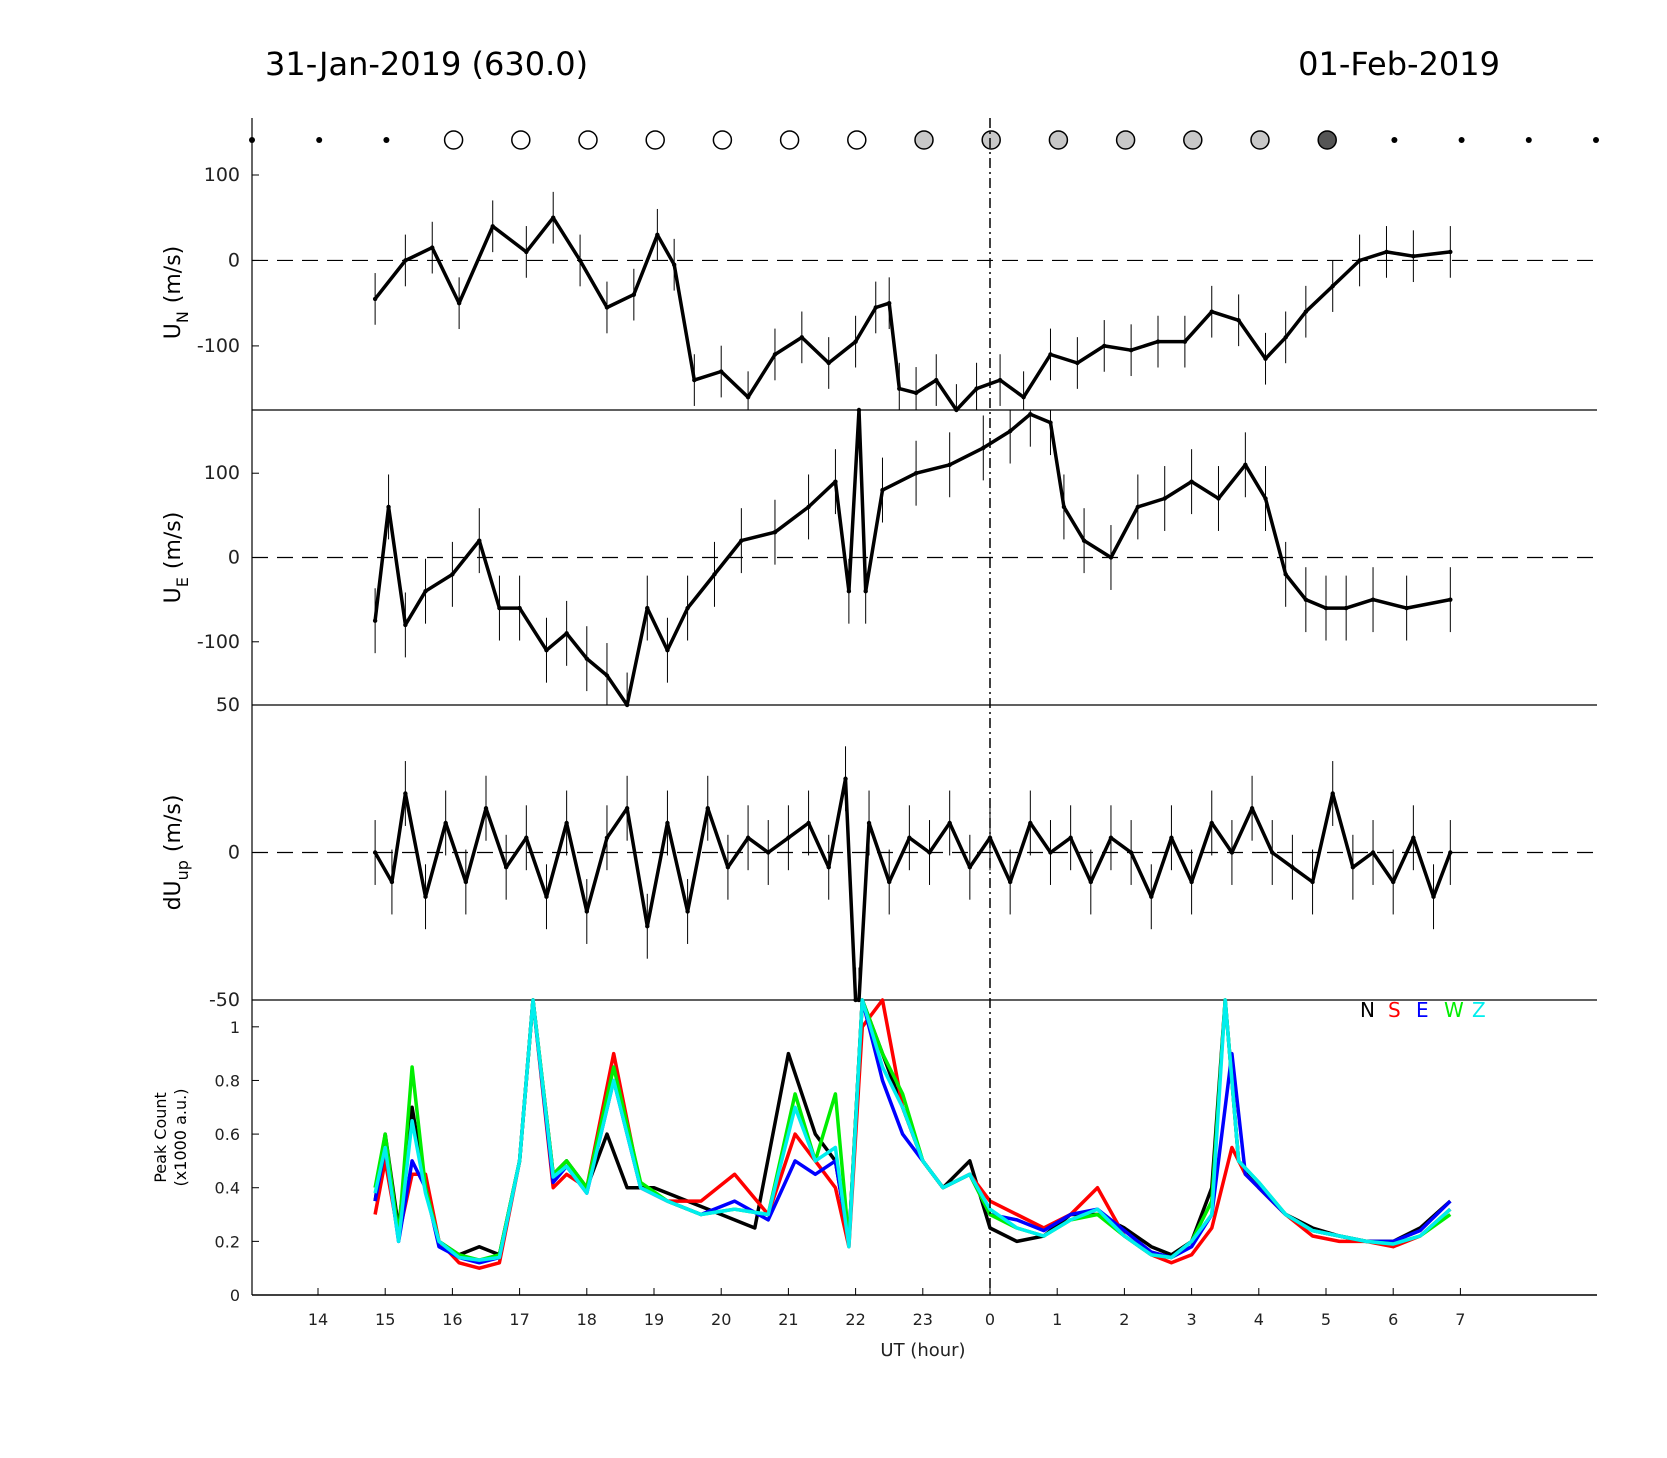  Describe the element at coordinates (855, 1319) in the screenshot. I see `x-tick-label: 22` at that location.